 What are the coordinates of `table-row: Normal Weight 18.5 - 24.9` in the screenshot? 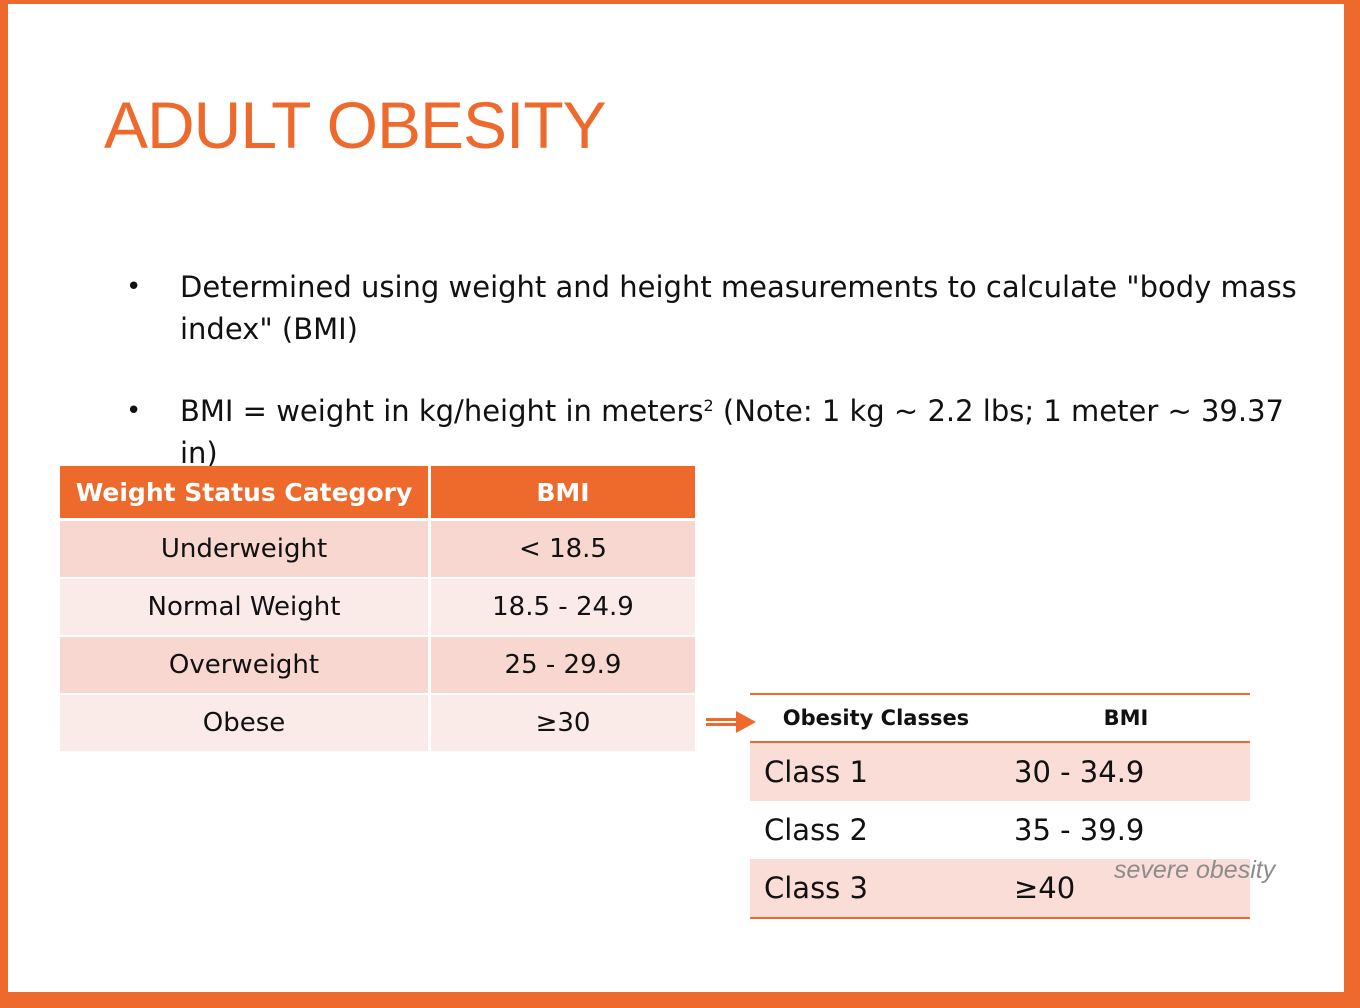 It's located at (379, 606).